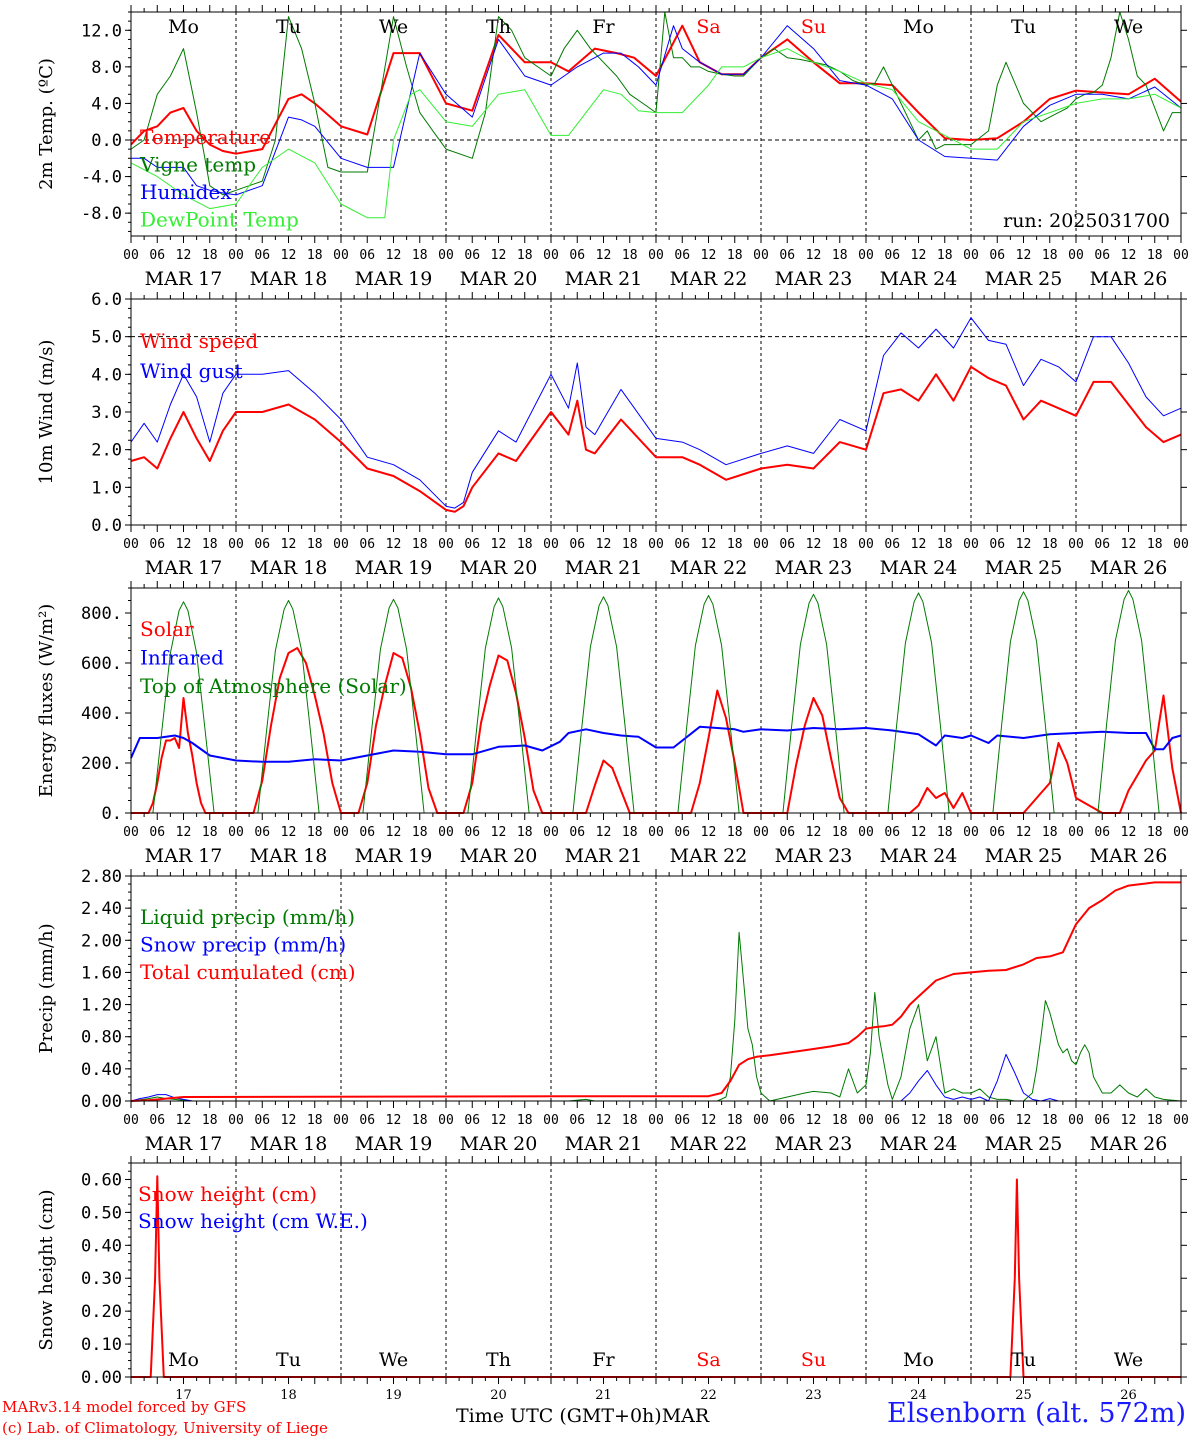  Describe the element at coordinates (393, 1395) in the screenshot. I see `day-number-label: 19` at that location.